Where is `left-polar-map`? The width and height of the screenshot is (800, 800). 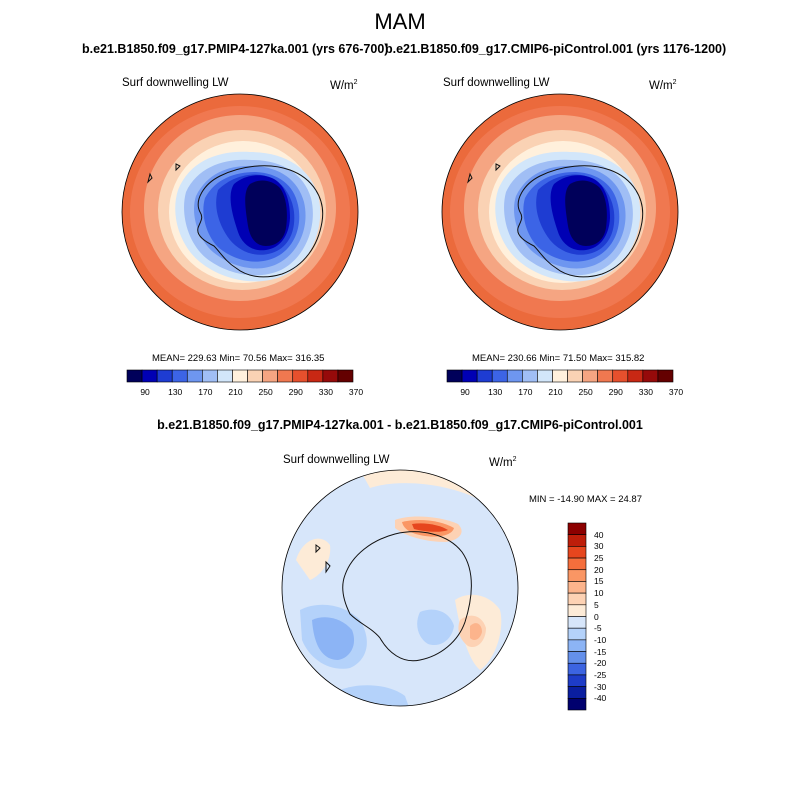 left-polar-map is located at coordinates (240, 212).